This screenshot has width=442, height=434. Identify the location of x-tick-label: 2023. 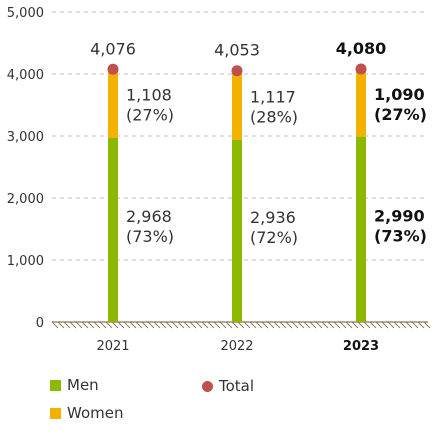
(361, 346).